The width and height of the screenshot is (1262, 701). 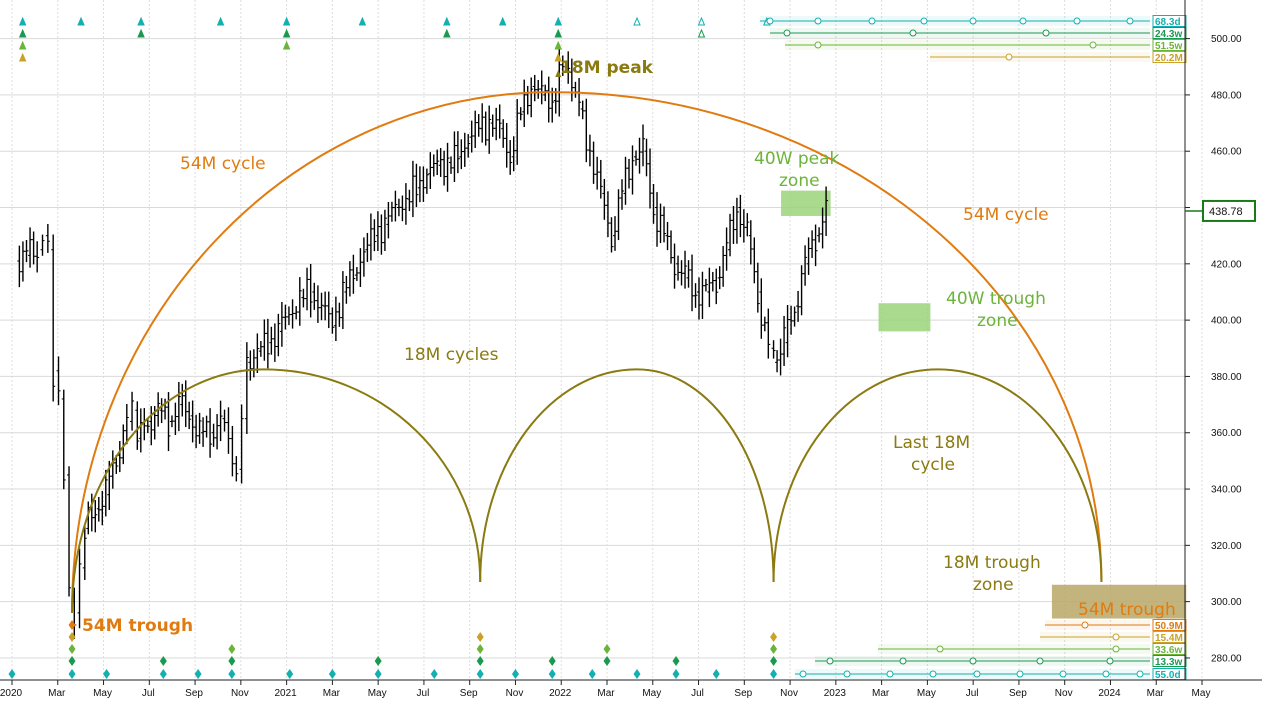 I want to click on y-tick-label: 340.00, so click(x=1226, y=490).